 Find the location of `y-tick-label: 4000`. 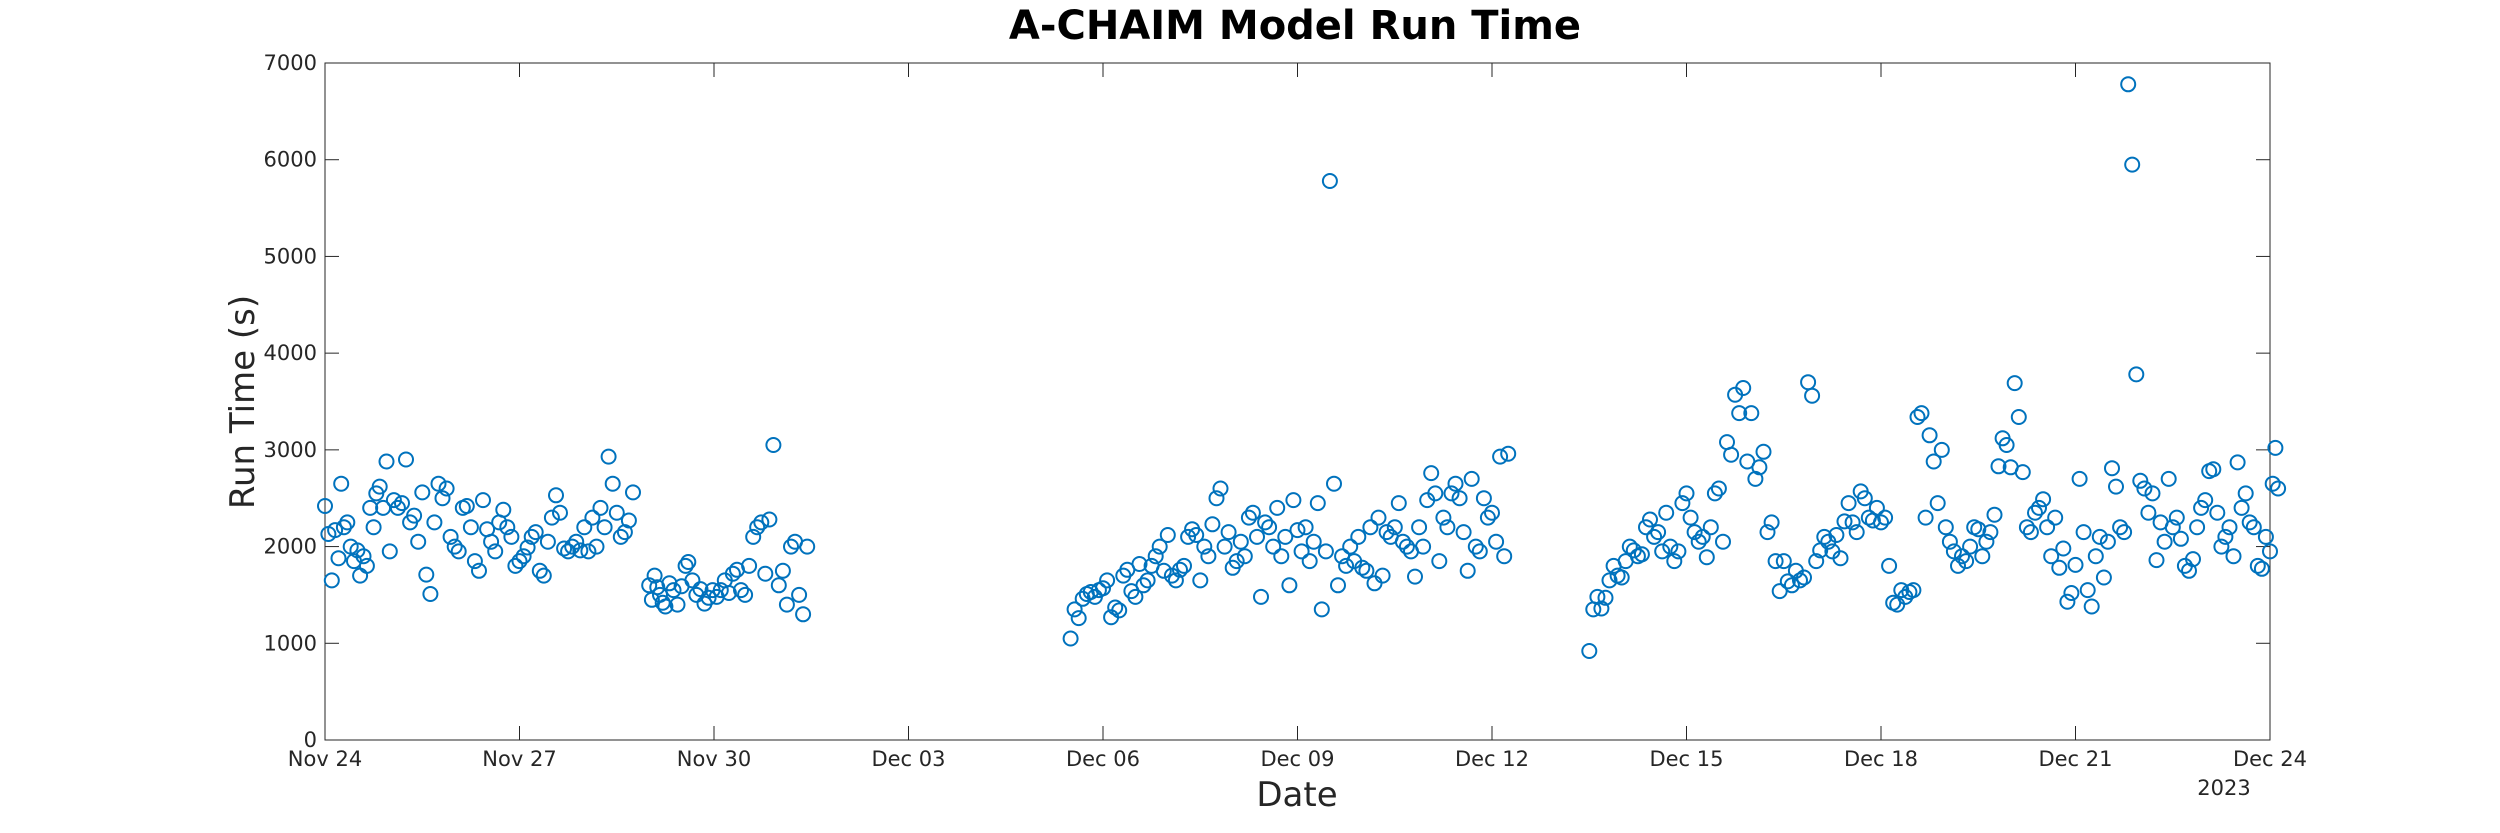

y-tick-label: 4000 is located at coordinates (290, 353).